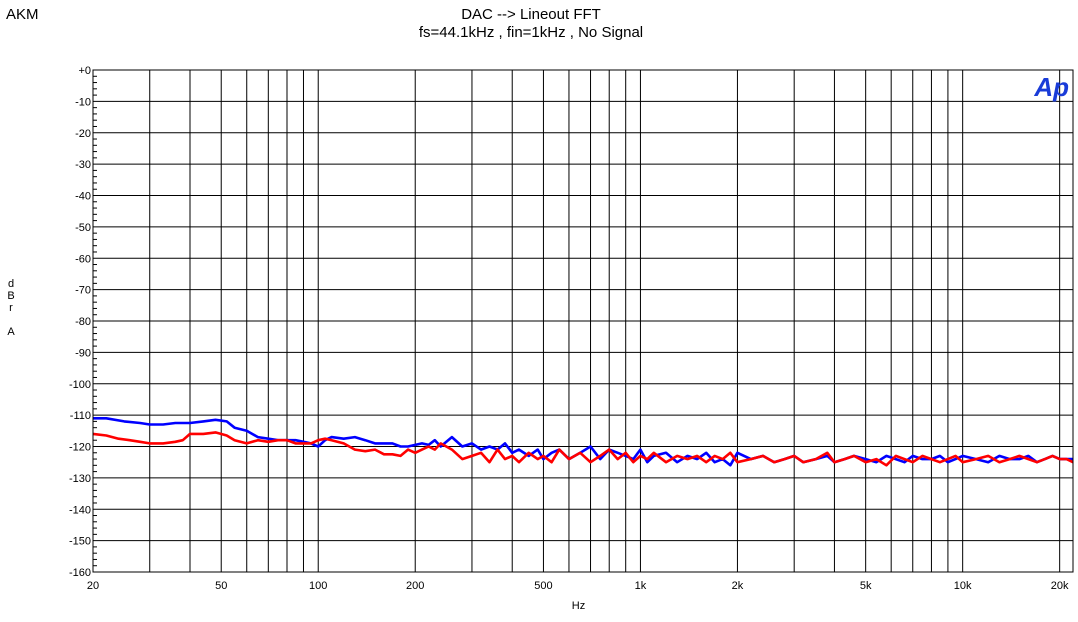 The width and height of the screenshot is (1078, 622). What do you see at coordinates (11, 296) in the screenshot?
I see `y-axis-label-char: B` at bounding box center [11, 296].